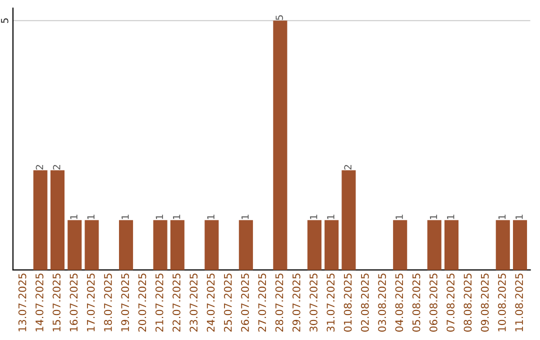  Describe the element at coordinates (90, 303) in the screenshot. I see `x-tick-label: 17.07.2025` at that location.